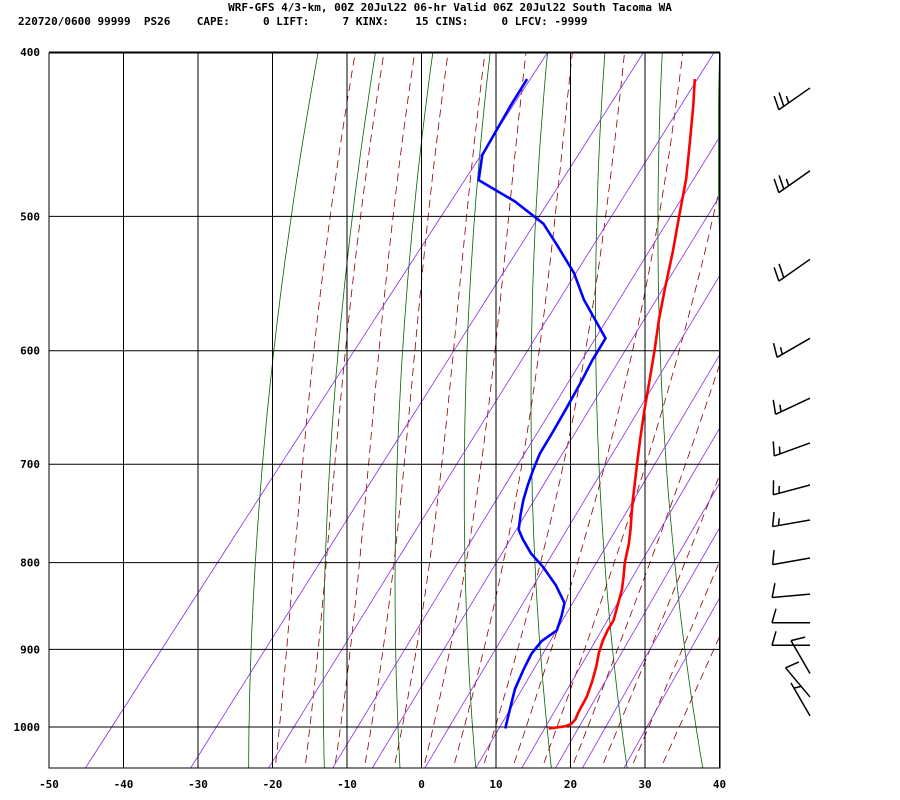 The height and width of the screenshot is (800, 900). Describe the element at coordinates (124, 784) in the screenshot. I see `temperature-tick-label: -40` at that location.